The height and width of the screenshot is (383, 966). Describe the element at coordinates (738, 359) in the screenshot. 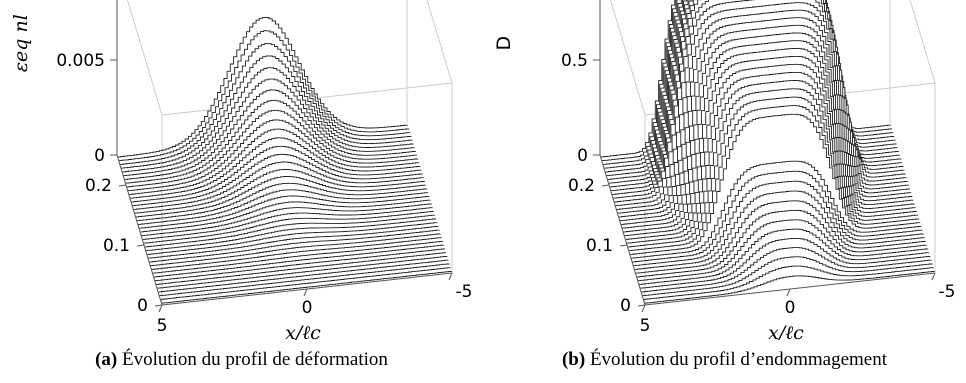

I see `caption-b-text: Évolution du profil d’endommagement` at that location.